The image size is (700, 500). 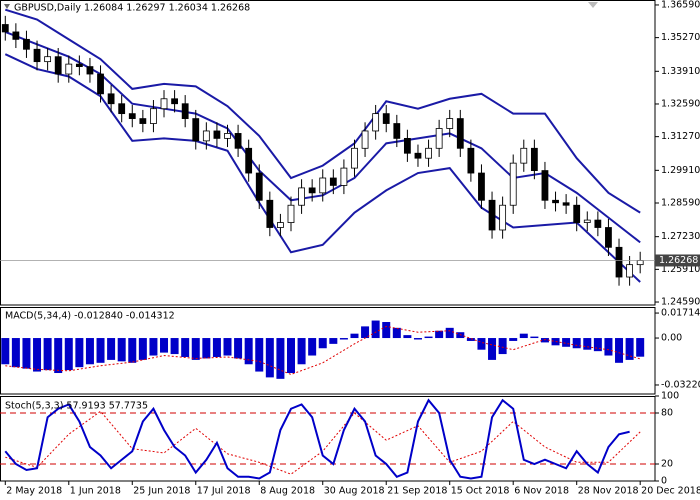 What do you see at coordinates (680, 71) in the screenshot?
I see `y-tick-label: 1.33910` at bounding box center [680, 71].